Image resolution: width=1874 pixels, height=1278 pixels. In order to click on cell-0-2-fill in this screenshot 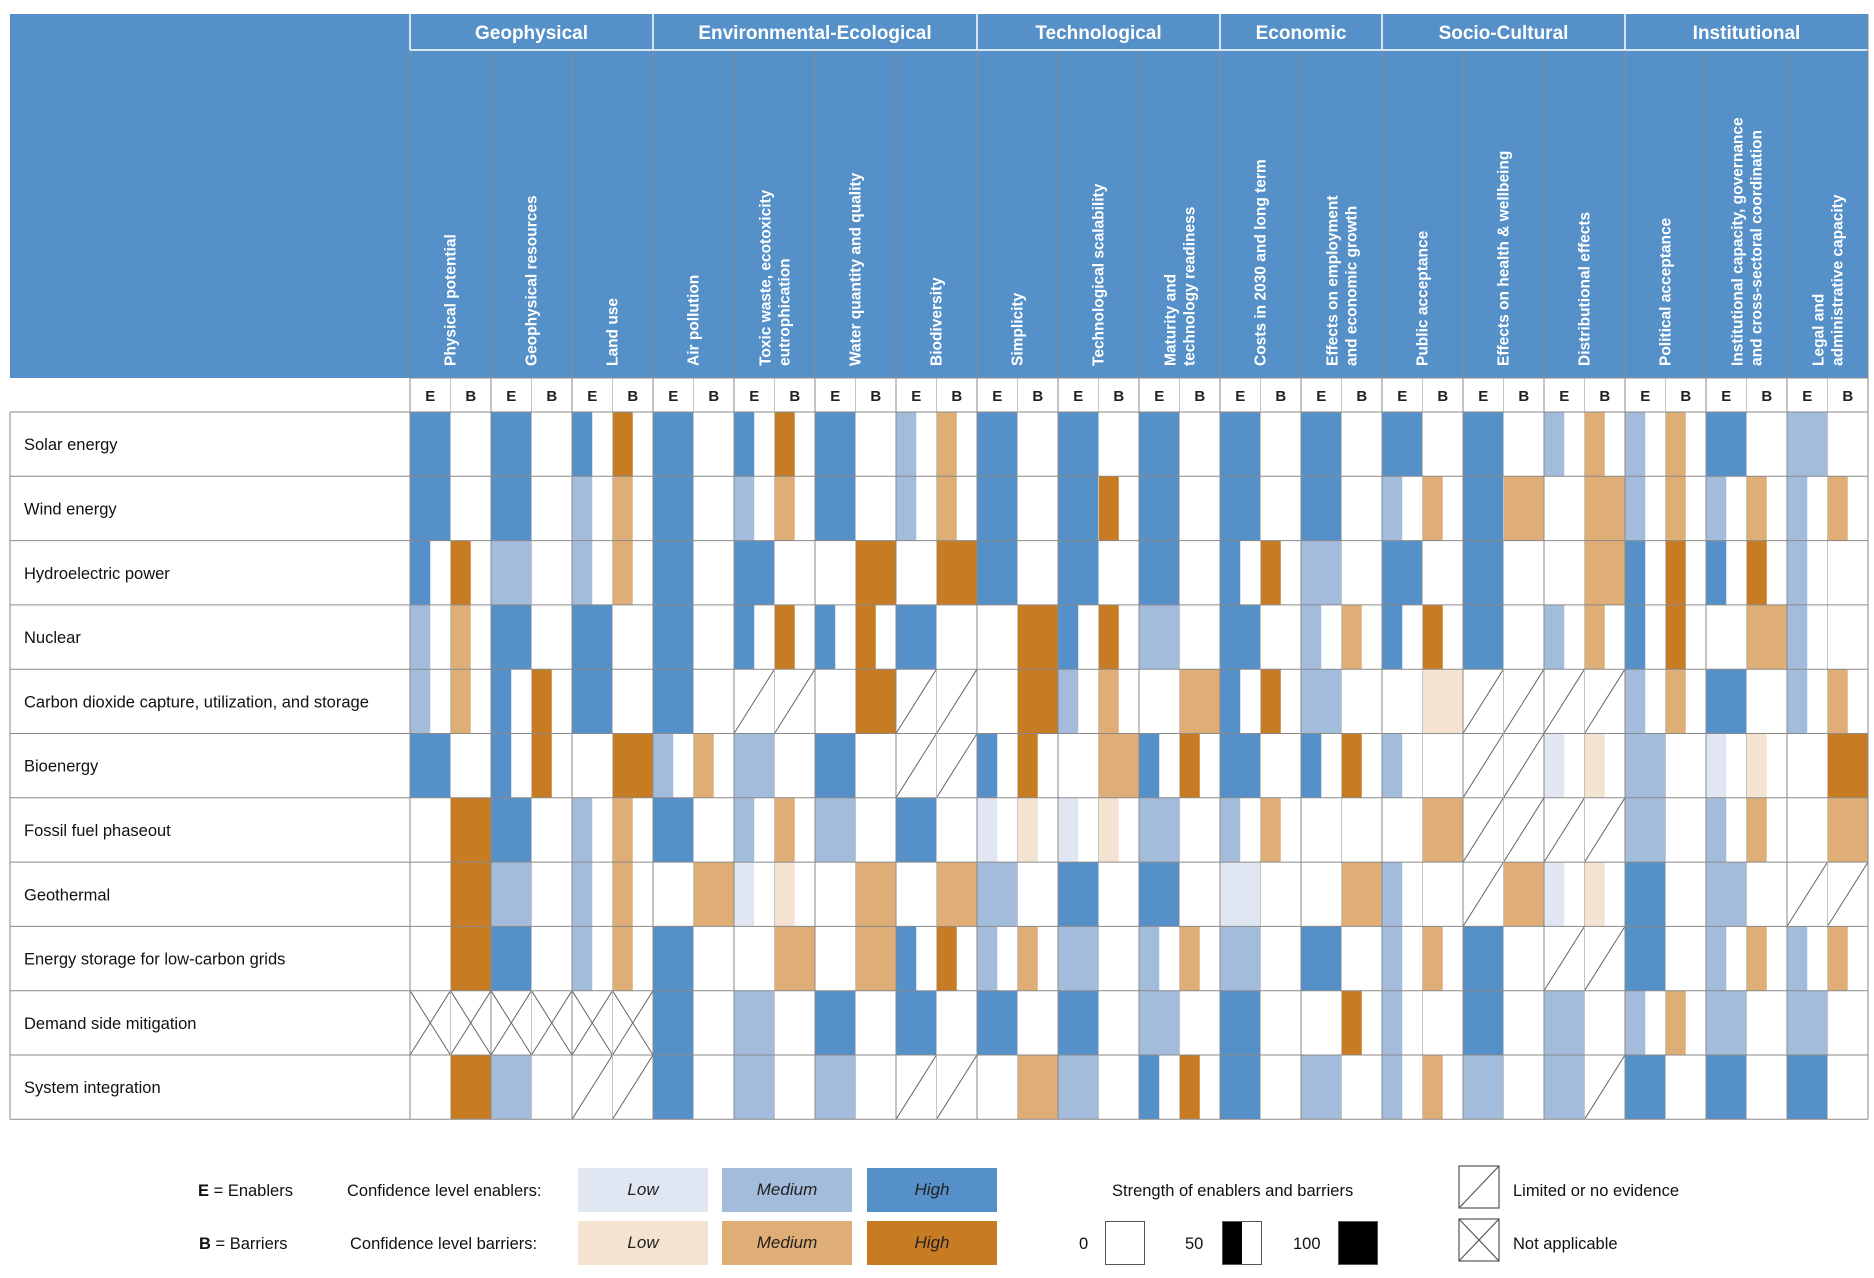, I will do `click(511, 444)`.